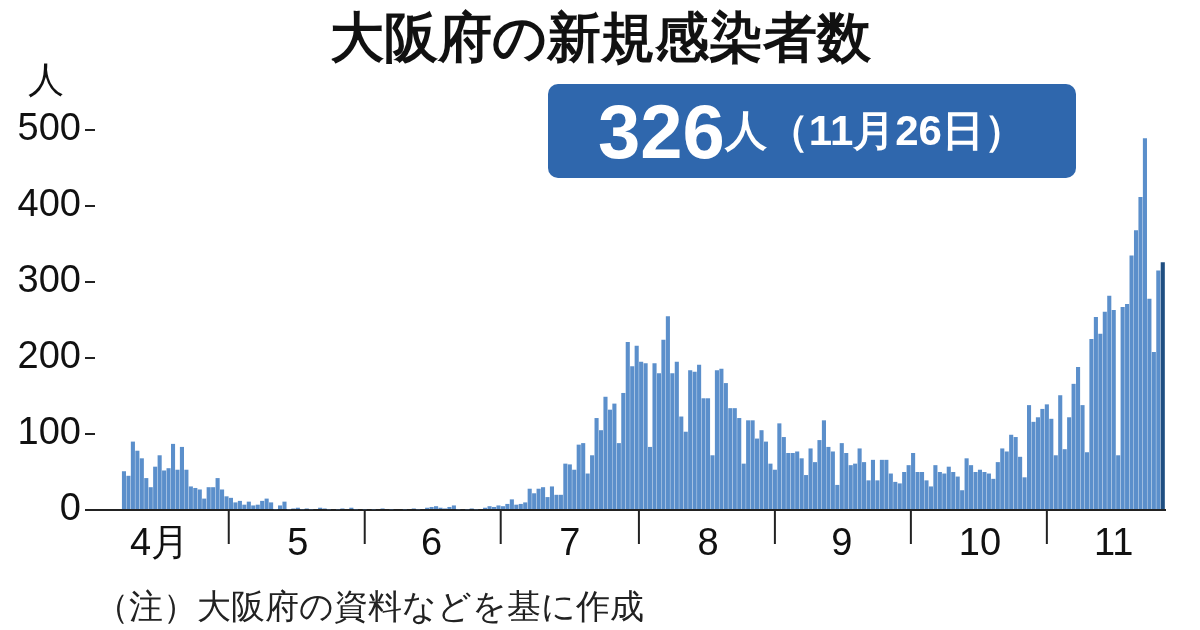  Describe the element at coordinates (46, 80) in the screenshot. I see `y-axis-title: 人` at that location.